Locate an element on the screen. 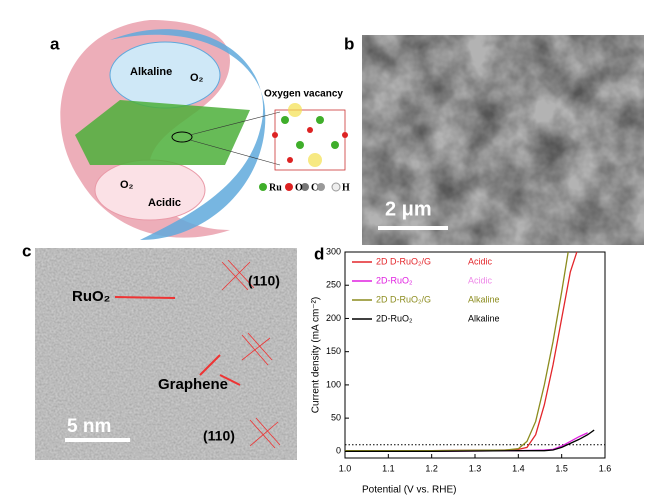 The height and width of the screenshot is (498, 650). crystal is located at coordinates (310, 137).